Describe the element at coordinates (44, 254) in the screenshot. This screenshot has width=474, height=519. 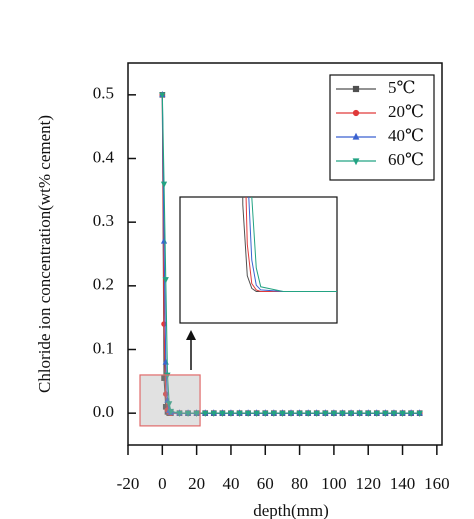
I see `y-axis-label: Chloride ion concentration(wt% cement)` at that location.